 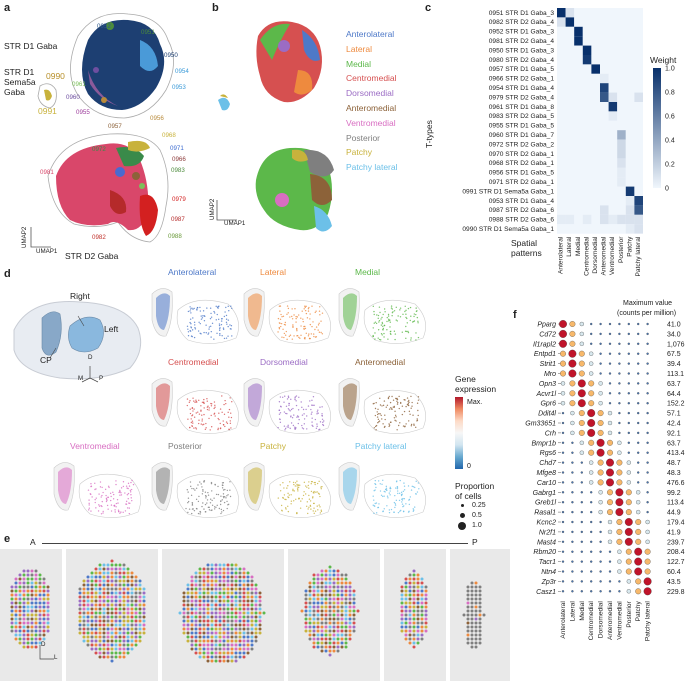 What do you see at coordinates (462, 526) in the screenshot?
I see `proportion-dot-large` at bounding box center [462, 526].